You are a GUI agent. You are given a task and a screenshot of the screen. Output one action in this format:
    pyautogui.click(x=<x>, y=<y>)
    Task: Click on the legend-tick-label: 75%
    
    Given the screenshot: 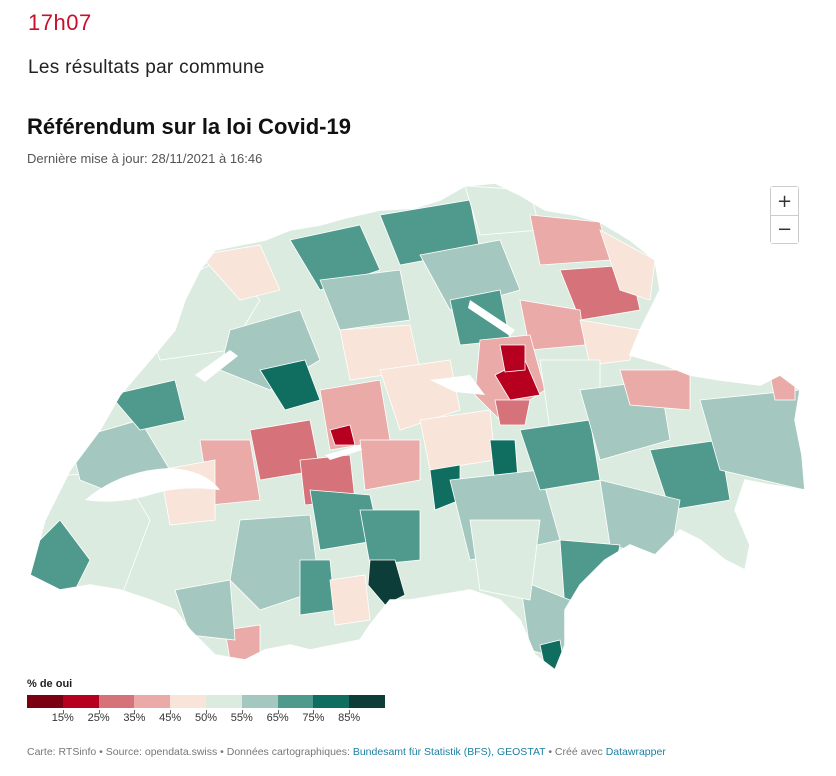 What is the action you would take?
    pyautogui.click(x=313, y=718)
    